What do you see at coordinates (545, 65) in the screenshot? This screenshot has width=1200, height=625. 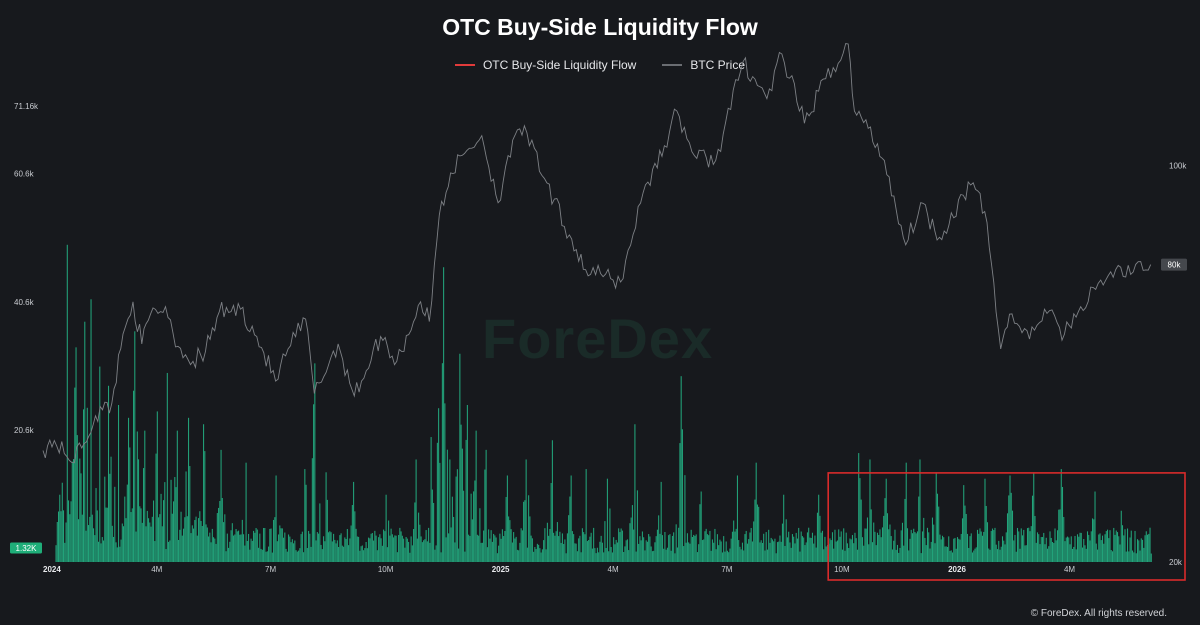 I see `legend-item-flow: OTC Buy-Side Liquidity Flow` at bounding box center [545, 65].